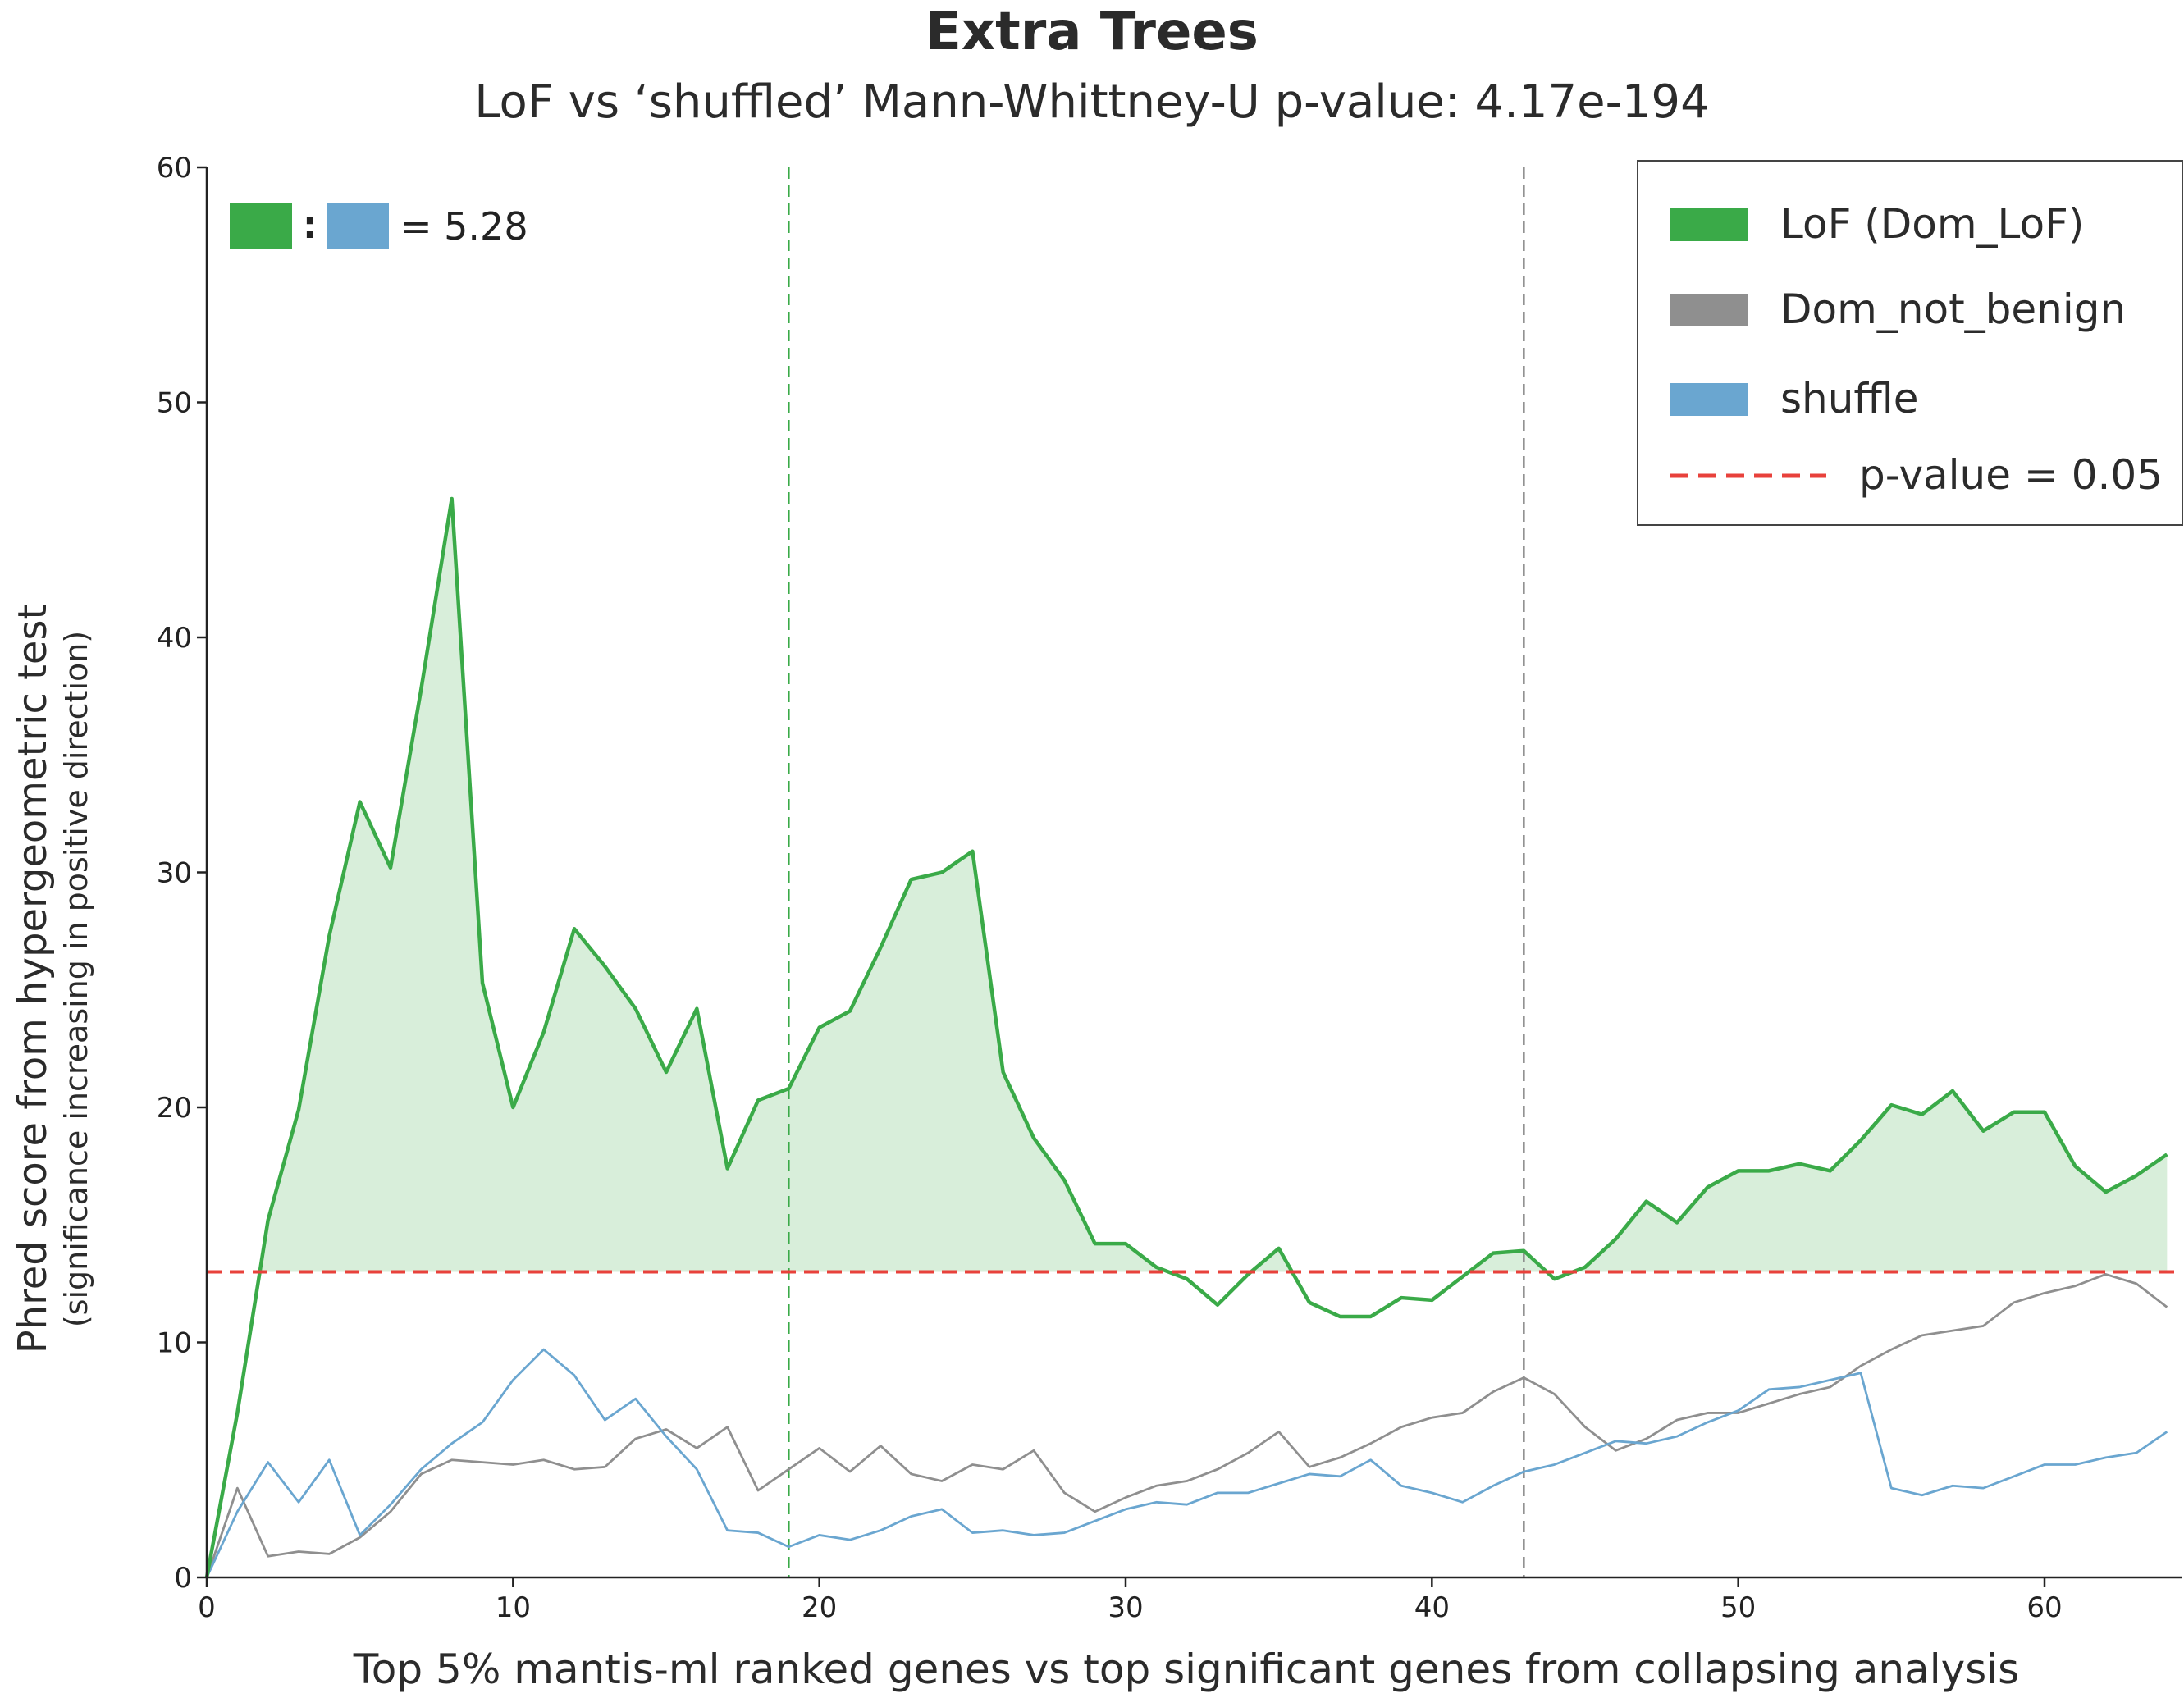 The height and width of the screenshot is (1698, 2184). What do you see at coordinates (1432, 1607) in the screenshot?
I see `x-tick-label: 40` at bounding box center [1432, 1607].